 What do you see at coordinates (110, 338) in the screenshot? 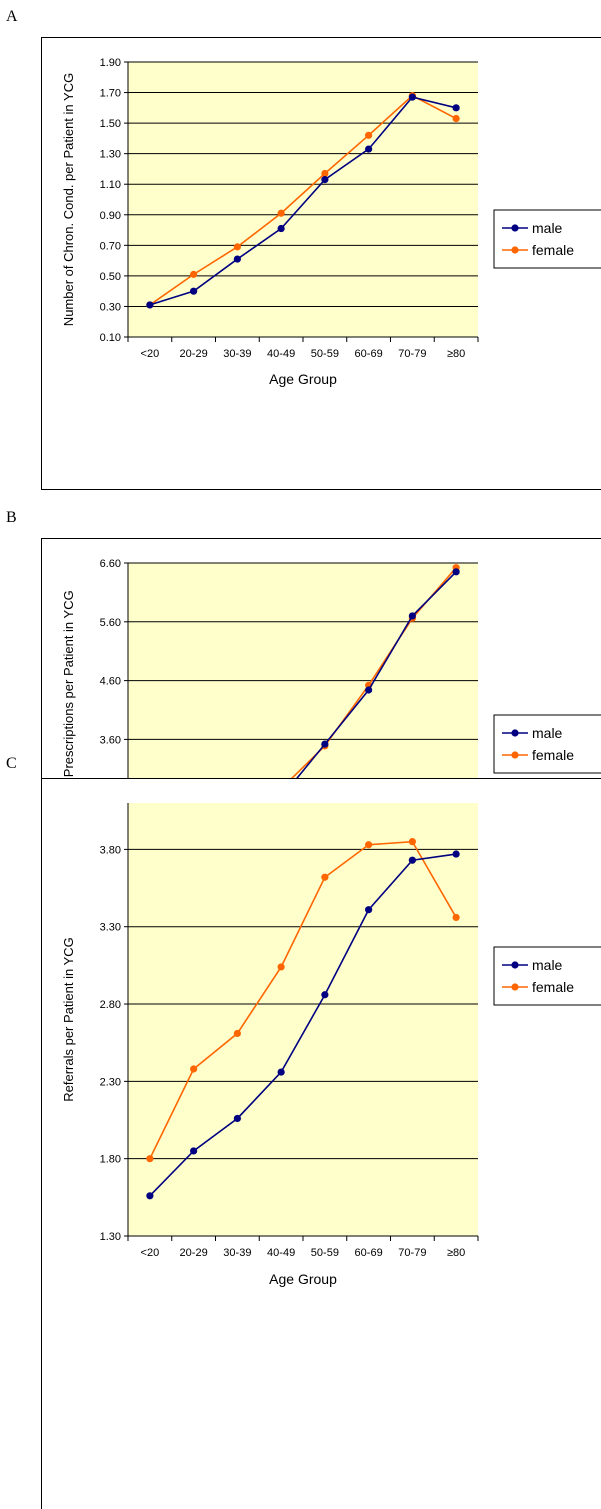
I see `chart-a-ytick-label: 0.10` at bounding box center [110, 338].